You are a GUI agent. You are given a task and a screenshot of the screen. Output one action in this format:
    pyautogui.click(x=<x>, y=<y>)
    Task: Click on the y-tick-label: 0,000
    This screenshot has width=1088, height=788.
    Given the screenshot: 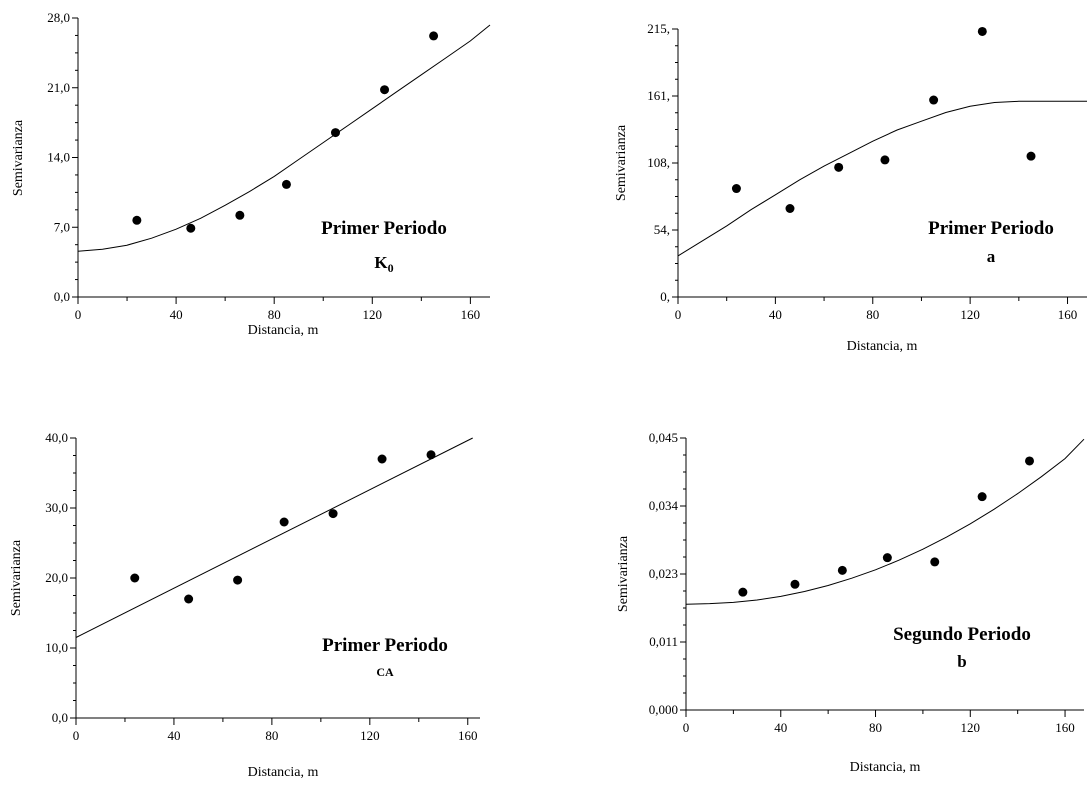 What is the action you would take?
    pyautogui.click(x=663, y=709)
    